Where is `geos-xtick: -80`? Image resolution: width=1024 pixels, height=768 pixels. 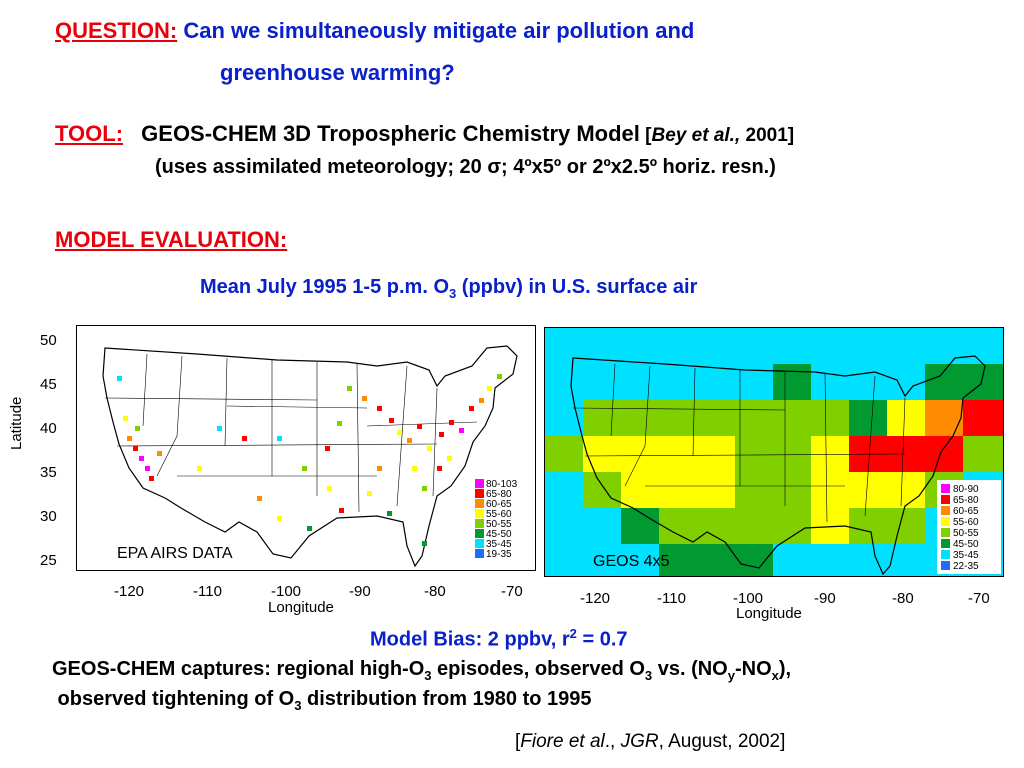 geos-xtick: -80 is located at coordinates (903, 598).